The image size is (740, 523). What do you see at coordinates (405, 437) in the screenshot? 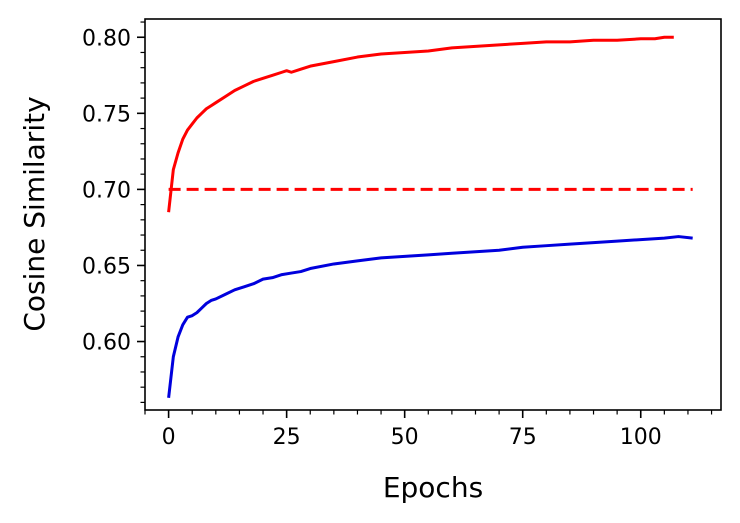
I see `x-tick-label: 50` at bounding box center [405, 437].